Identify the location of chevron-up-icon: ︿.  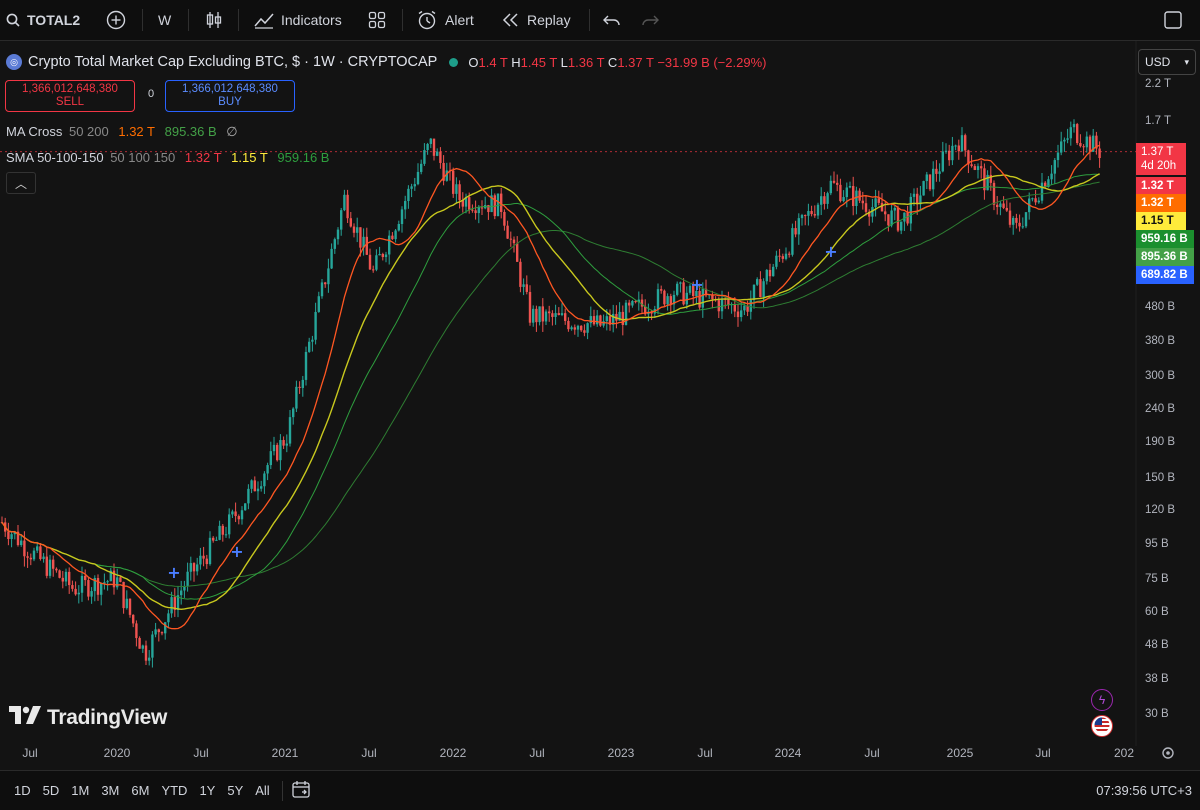
(20, 183).